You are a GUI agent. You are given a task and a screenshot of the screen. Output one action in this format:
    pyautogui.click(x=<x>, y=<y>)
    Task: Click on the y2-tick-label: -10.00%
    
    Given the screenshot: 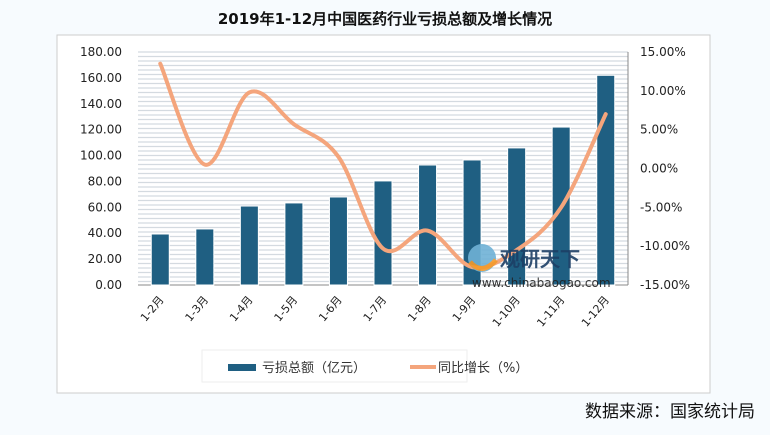 What is the action you would take?
    pyautogui.click(x=665, y=246)
    